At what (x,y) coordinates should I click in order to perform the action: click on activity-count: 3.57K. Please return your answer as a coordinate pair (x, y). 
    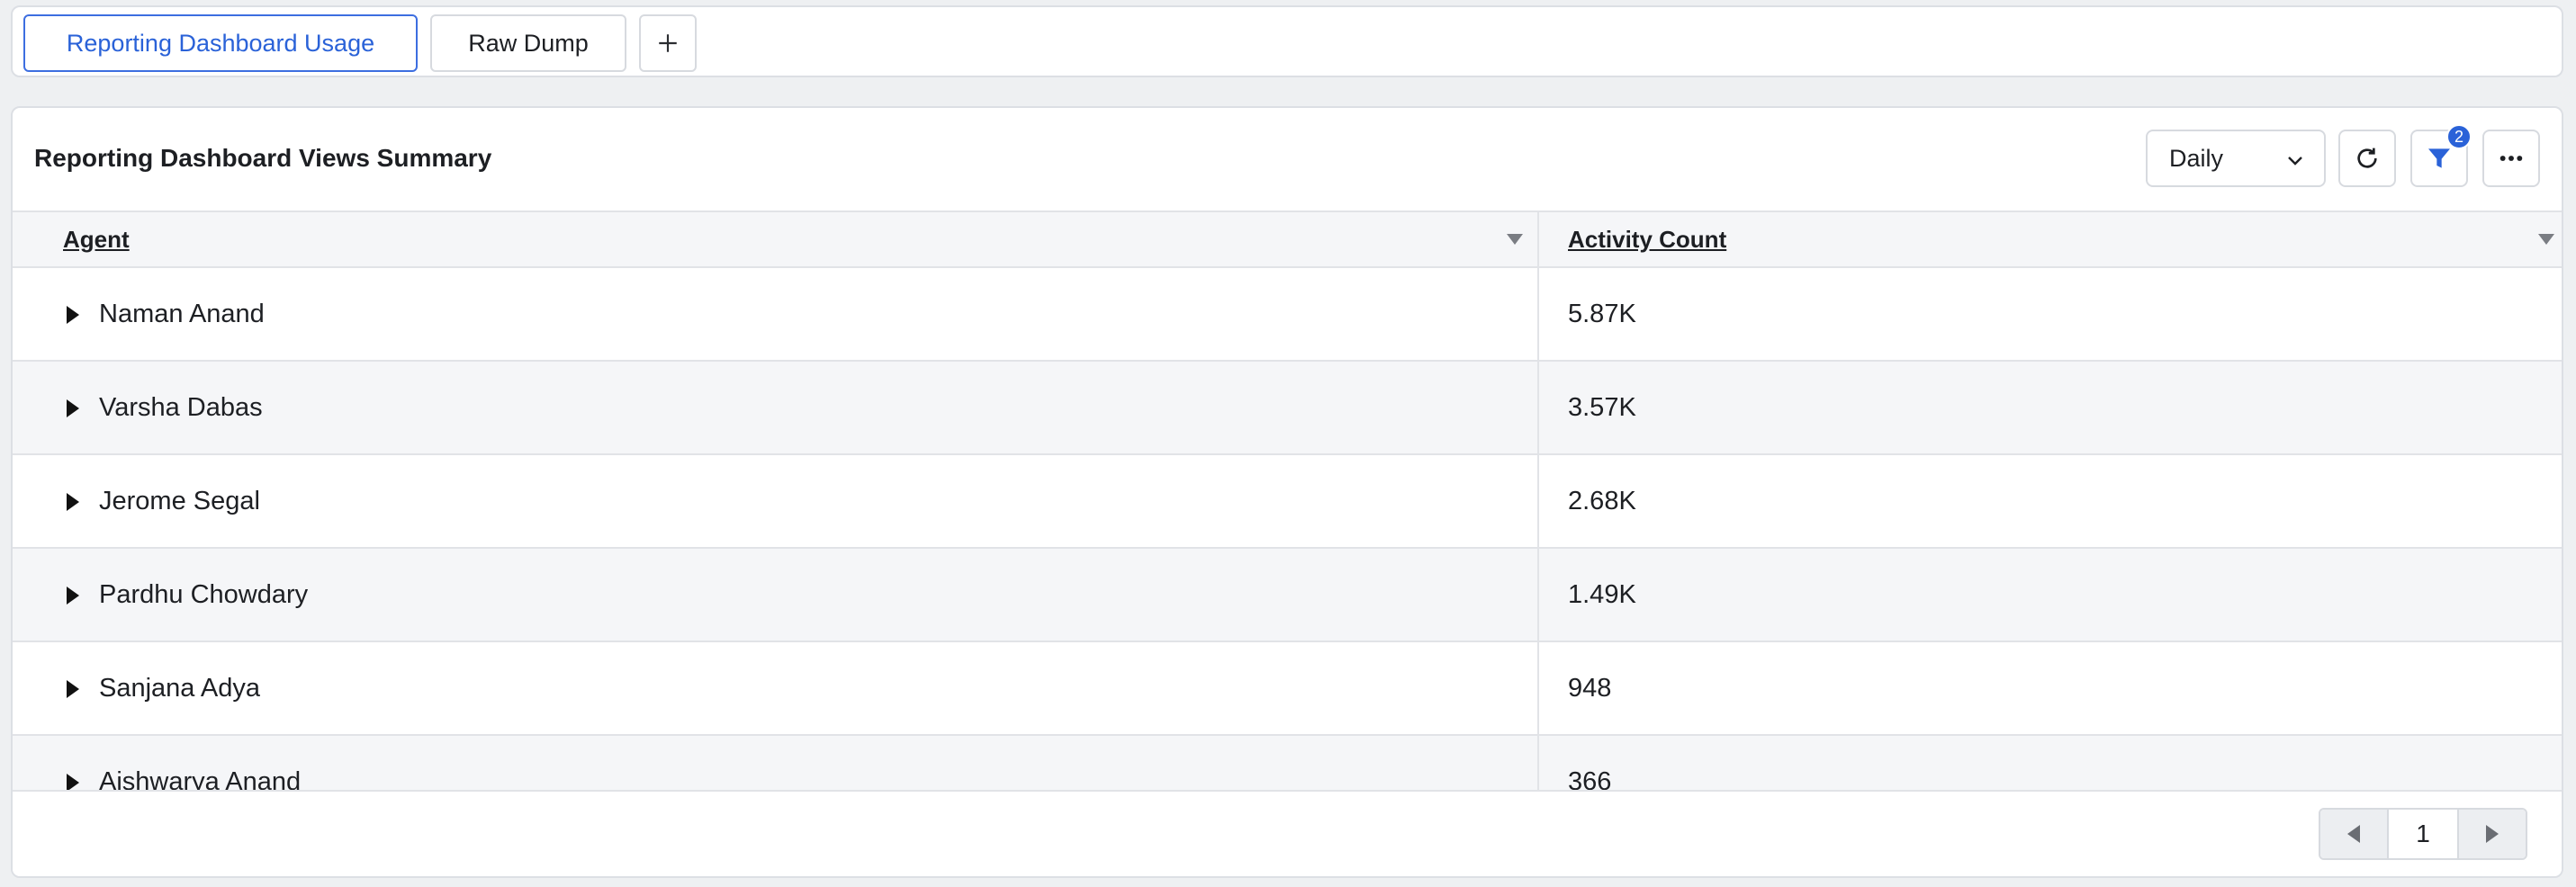
    Looking at the image, I should click on (1602, 407).